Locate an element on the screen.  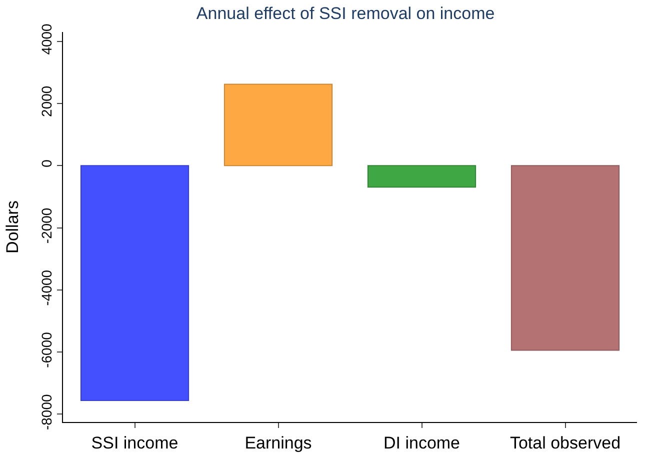
y-tick-label: -6000 is located at coordinates (46, 350).